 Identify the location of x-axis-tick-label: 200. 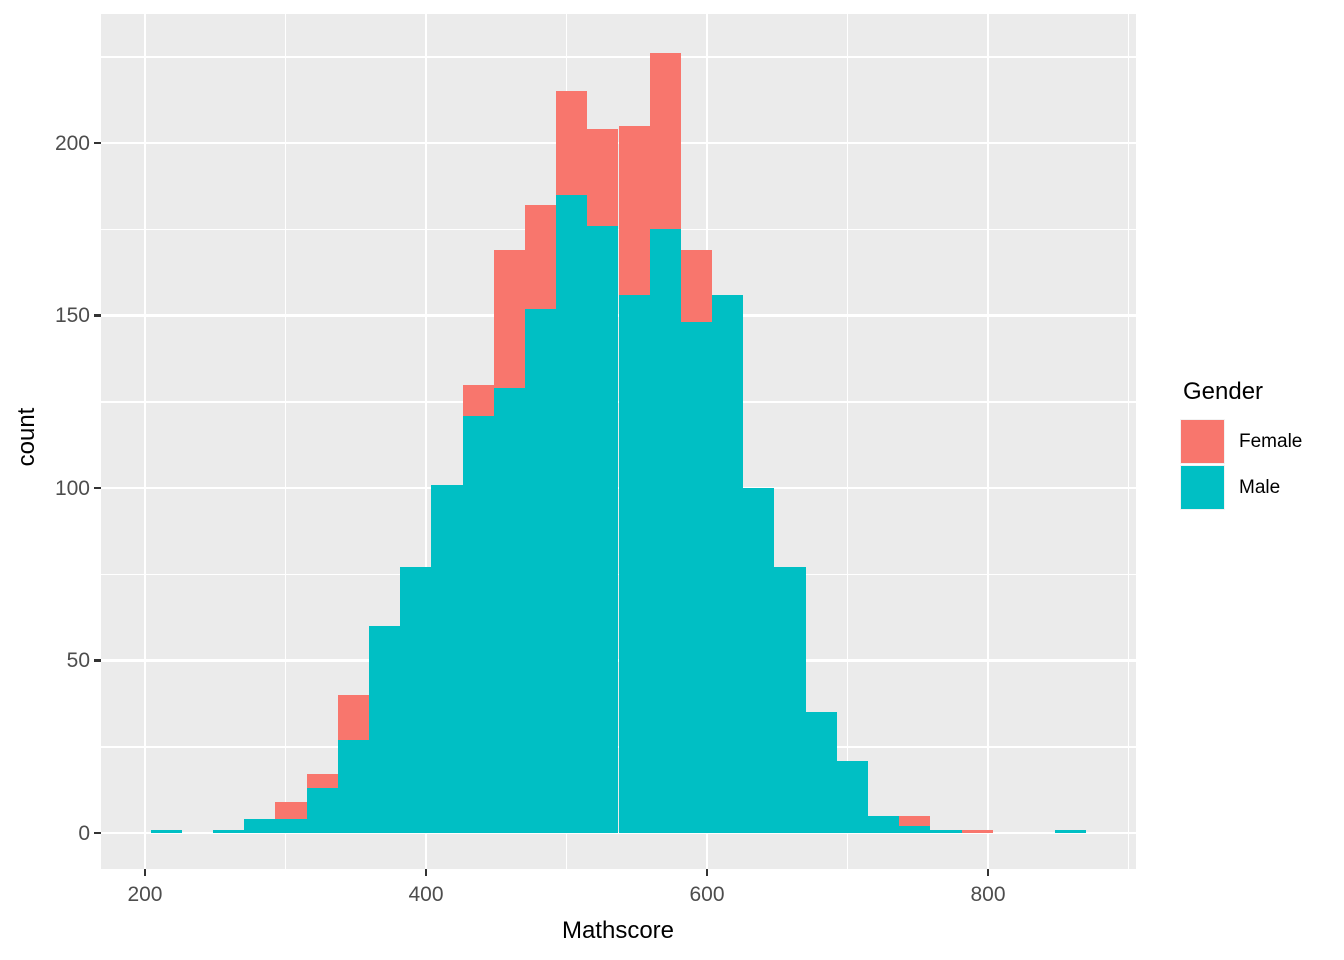
(145, 894).